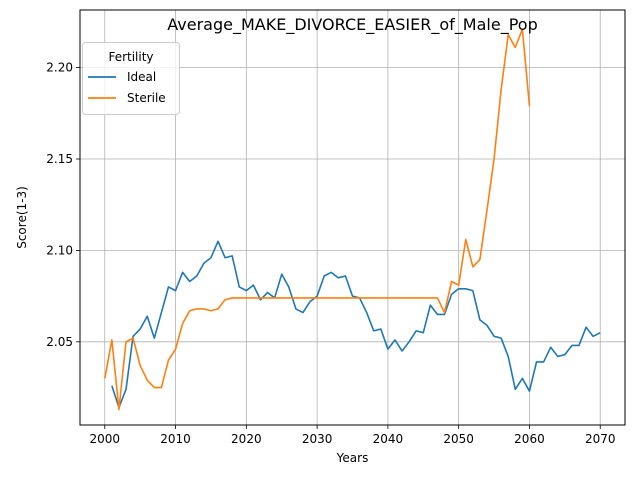  I want to click on x-tick-label: 2040, so click(388, 439).